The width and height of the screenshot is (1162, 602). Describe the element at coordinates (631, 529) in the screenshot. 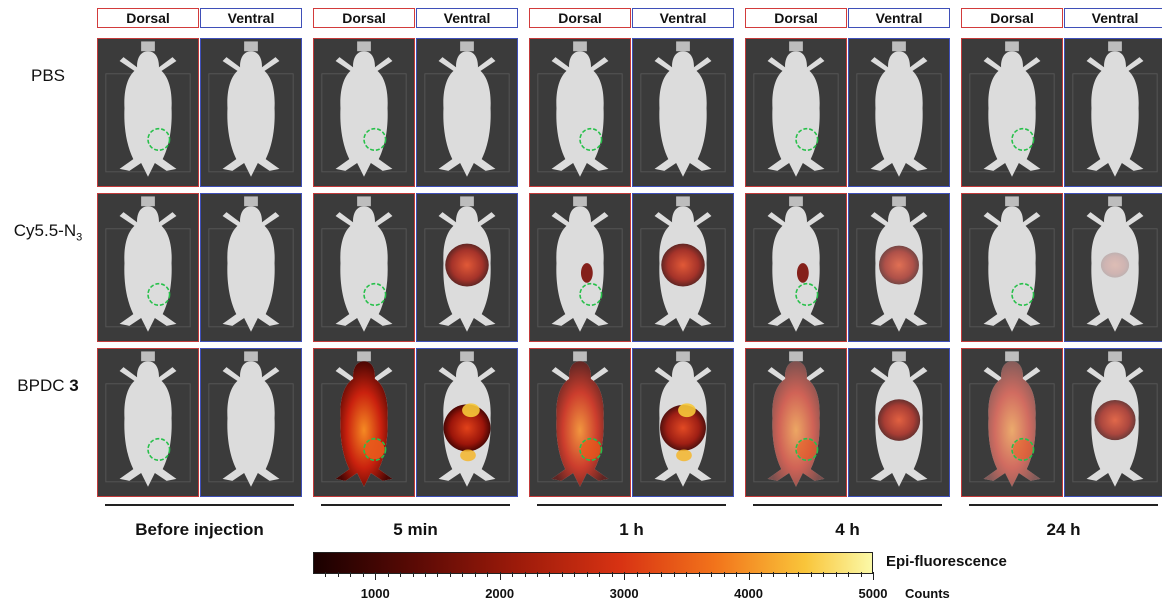

I see `timepoint-label-2: 1 h` at that location.